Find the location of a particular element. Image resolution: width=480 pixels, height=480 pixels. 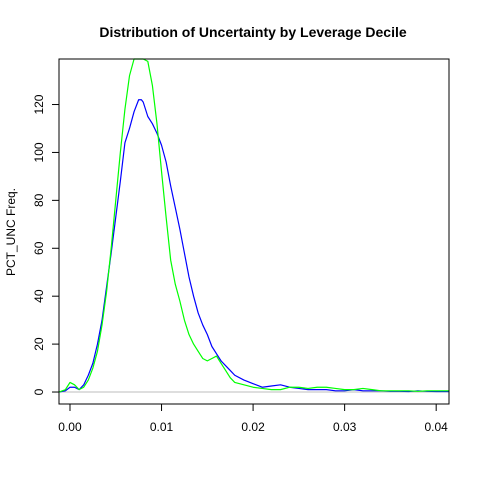

y-tick-label: 60 is located at coordinates (39, 248).